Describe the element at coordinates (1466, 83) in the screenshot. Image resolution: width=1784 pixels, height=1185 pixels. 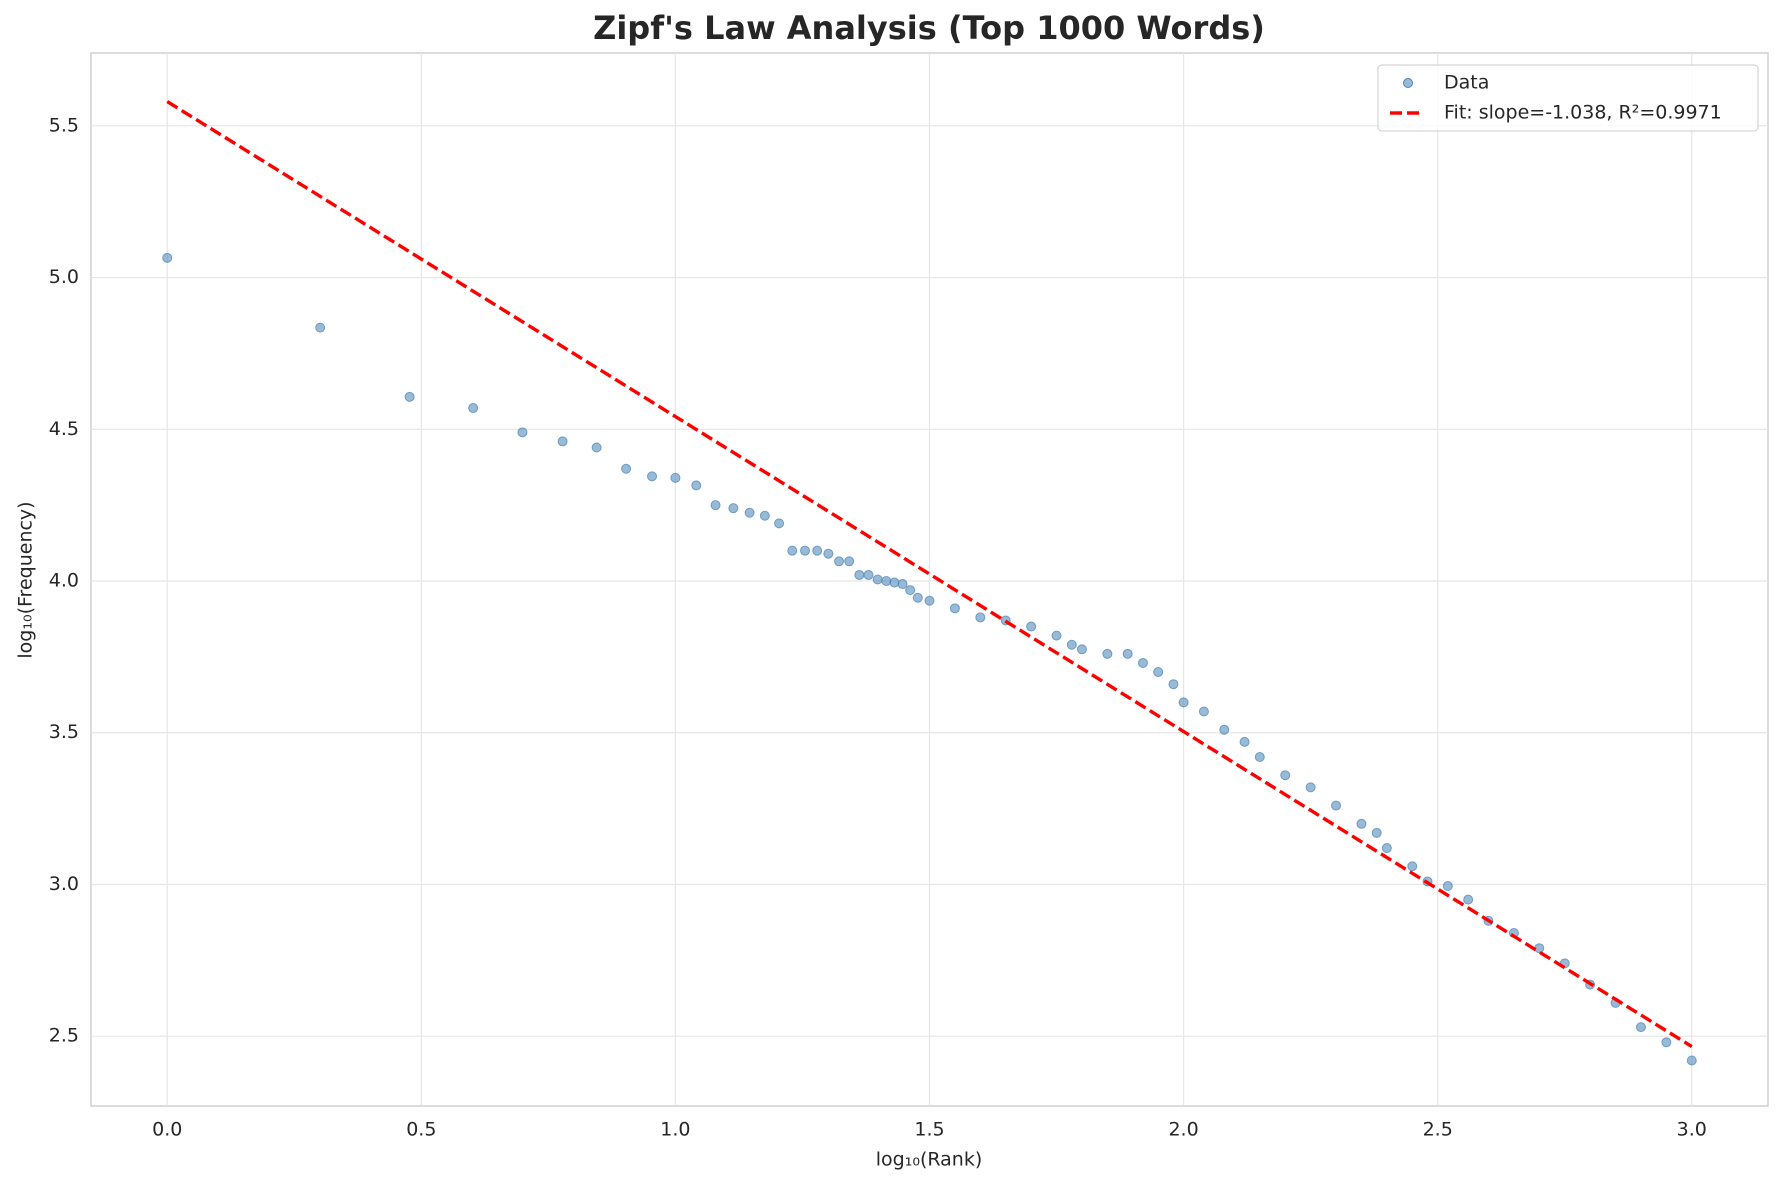
I see `legend-label: Data` at that location.